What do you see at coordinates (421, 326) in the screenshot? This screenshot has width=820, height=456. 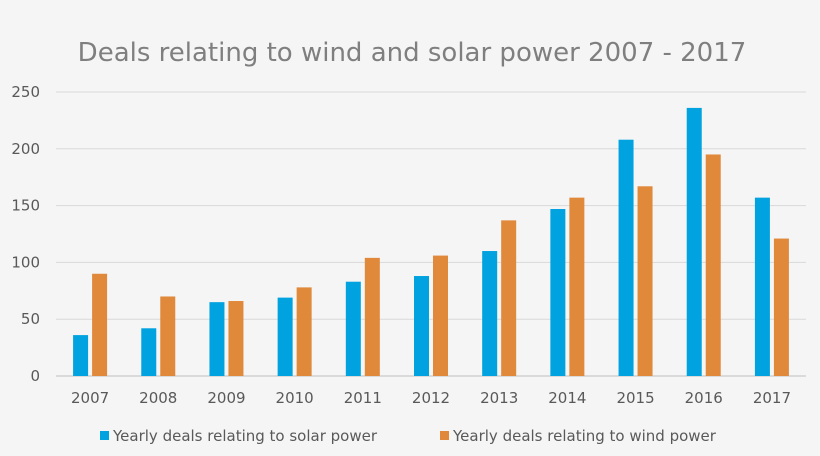 I see `bar-solar-2012` at bounding box center [421, 326].